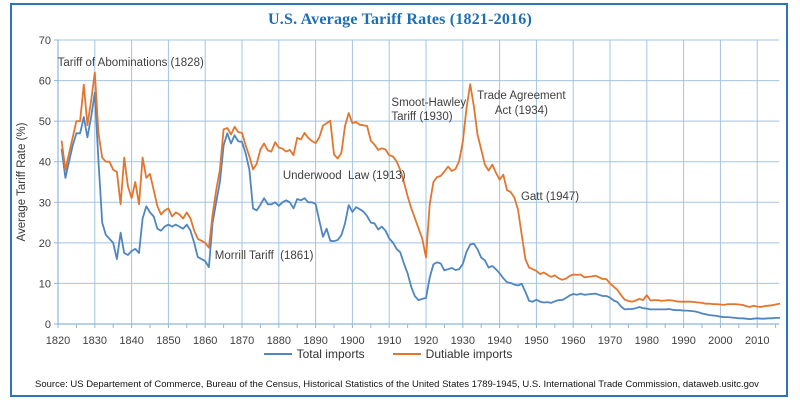 Image resolution: width=800 pixels, height=404 pixels. I want to click on x-tick-label: 1830, so click(95, 341).